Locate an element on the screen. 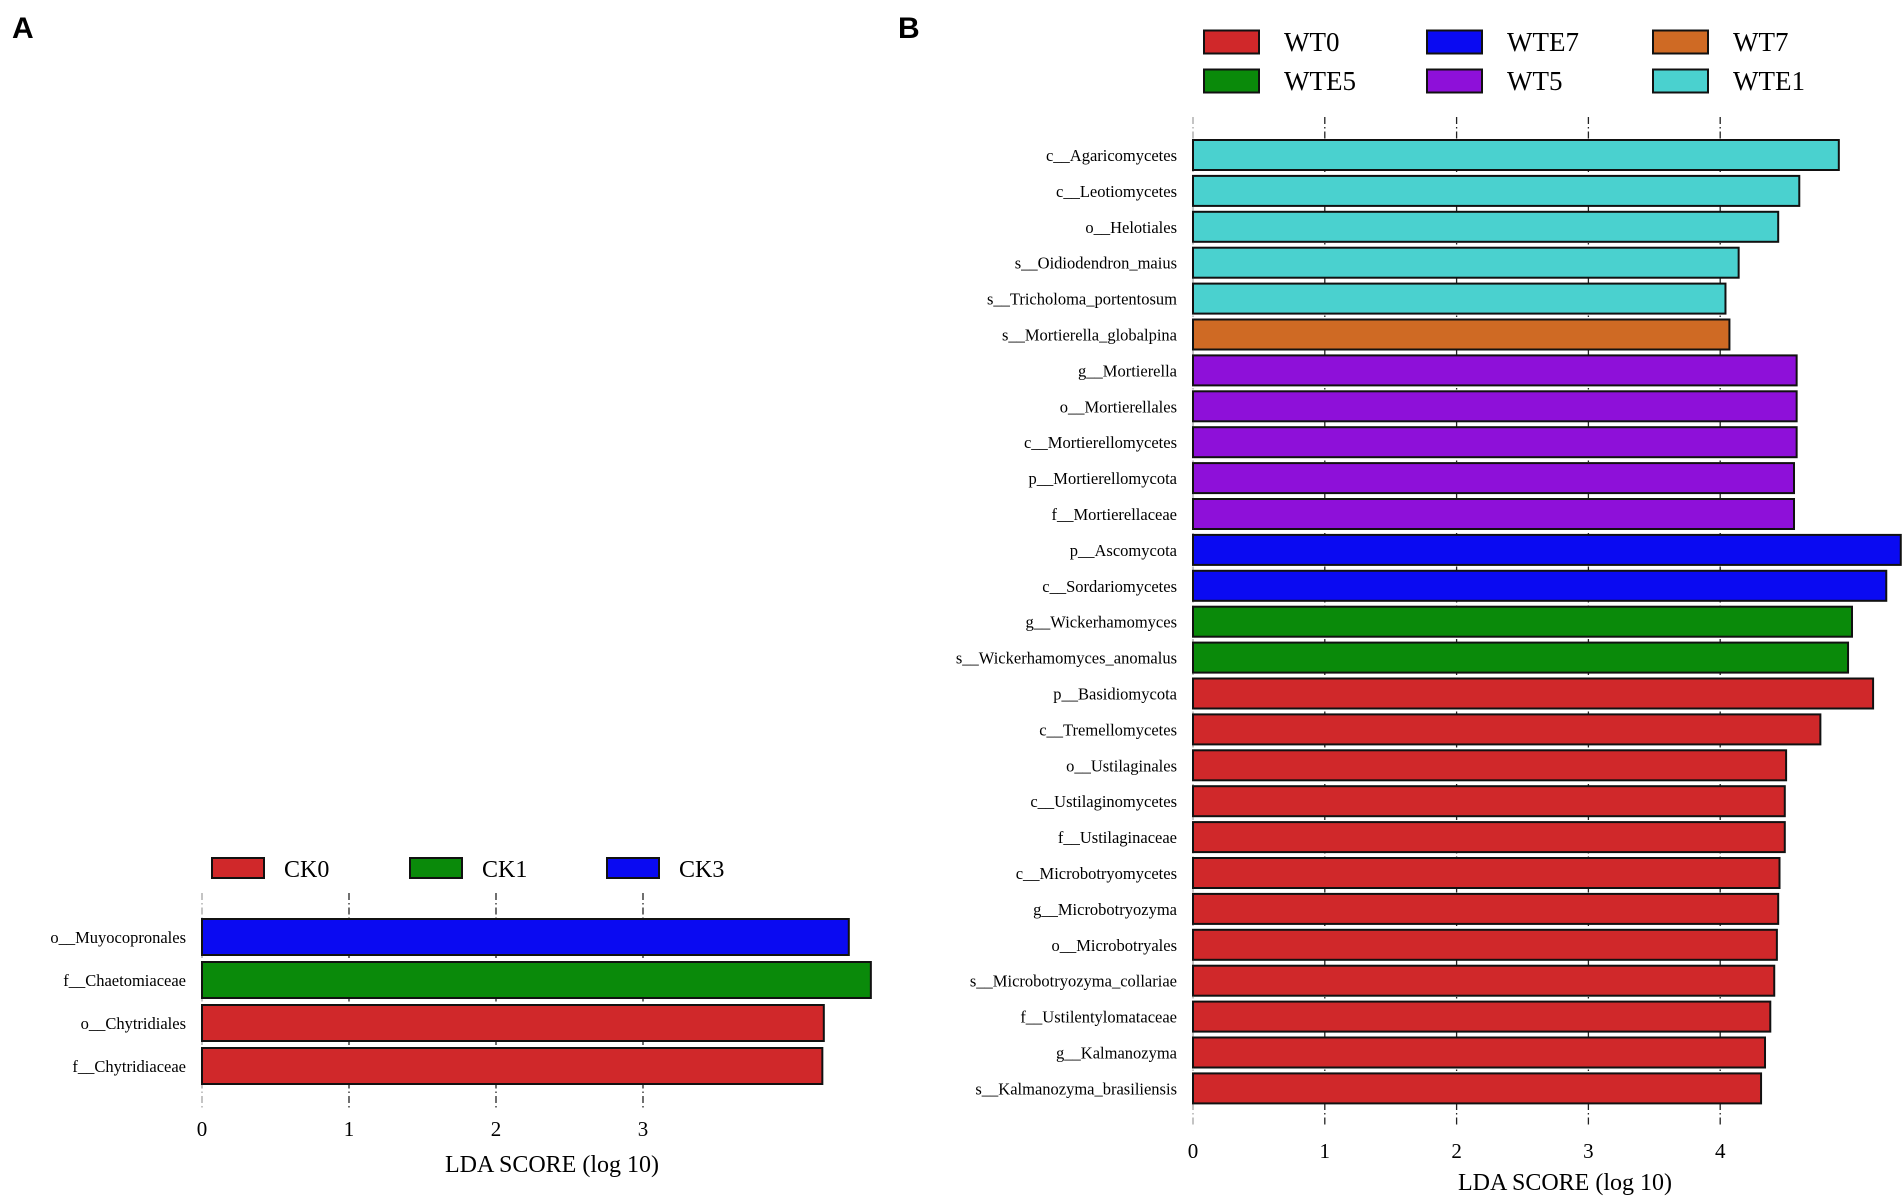 The width and height of the screenshot is (1904, 1204). bar-label-22: o__Microbotryales is located at coordinates (1114, 945).